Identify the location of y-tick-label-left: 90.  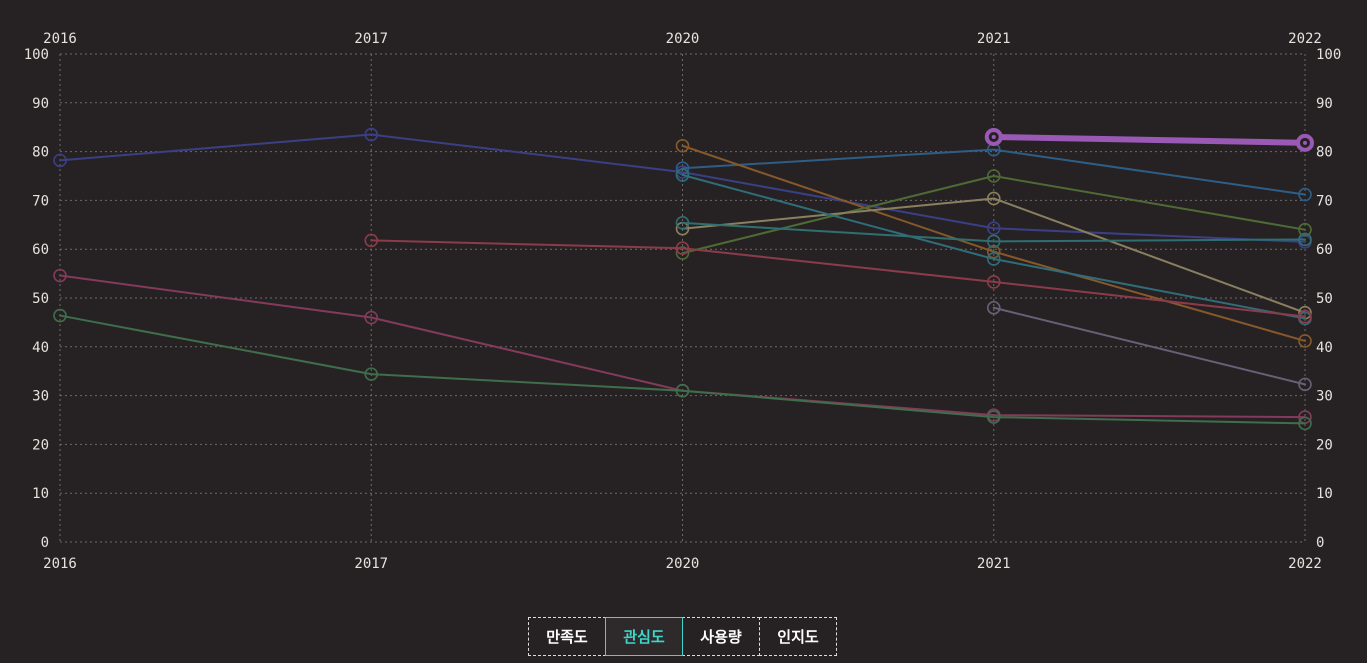
(40, 104).